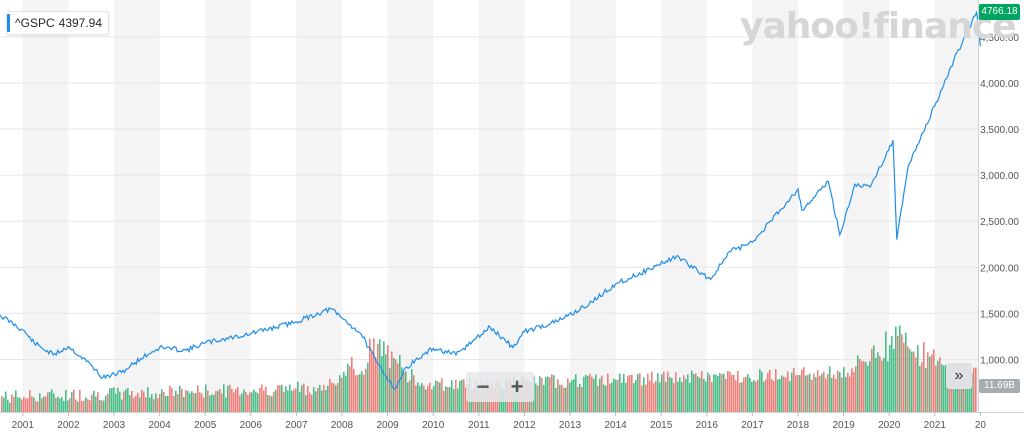 The width and height of the screenshot is (1024, 433). Describe the element at coordinates (23, 425) in the screenshot. I see `x-tick-label: 2001` at that location.